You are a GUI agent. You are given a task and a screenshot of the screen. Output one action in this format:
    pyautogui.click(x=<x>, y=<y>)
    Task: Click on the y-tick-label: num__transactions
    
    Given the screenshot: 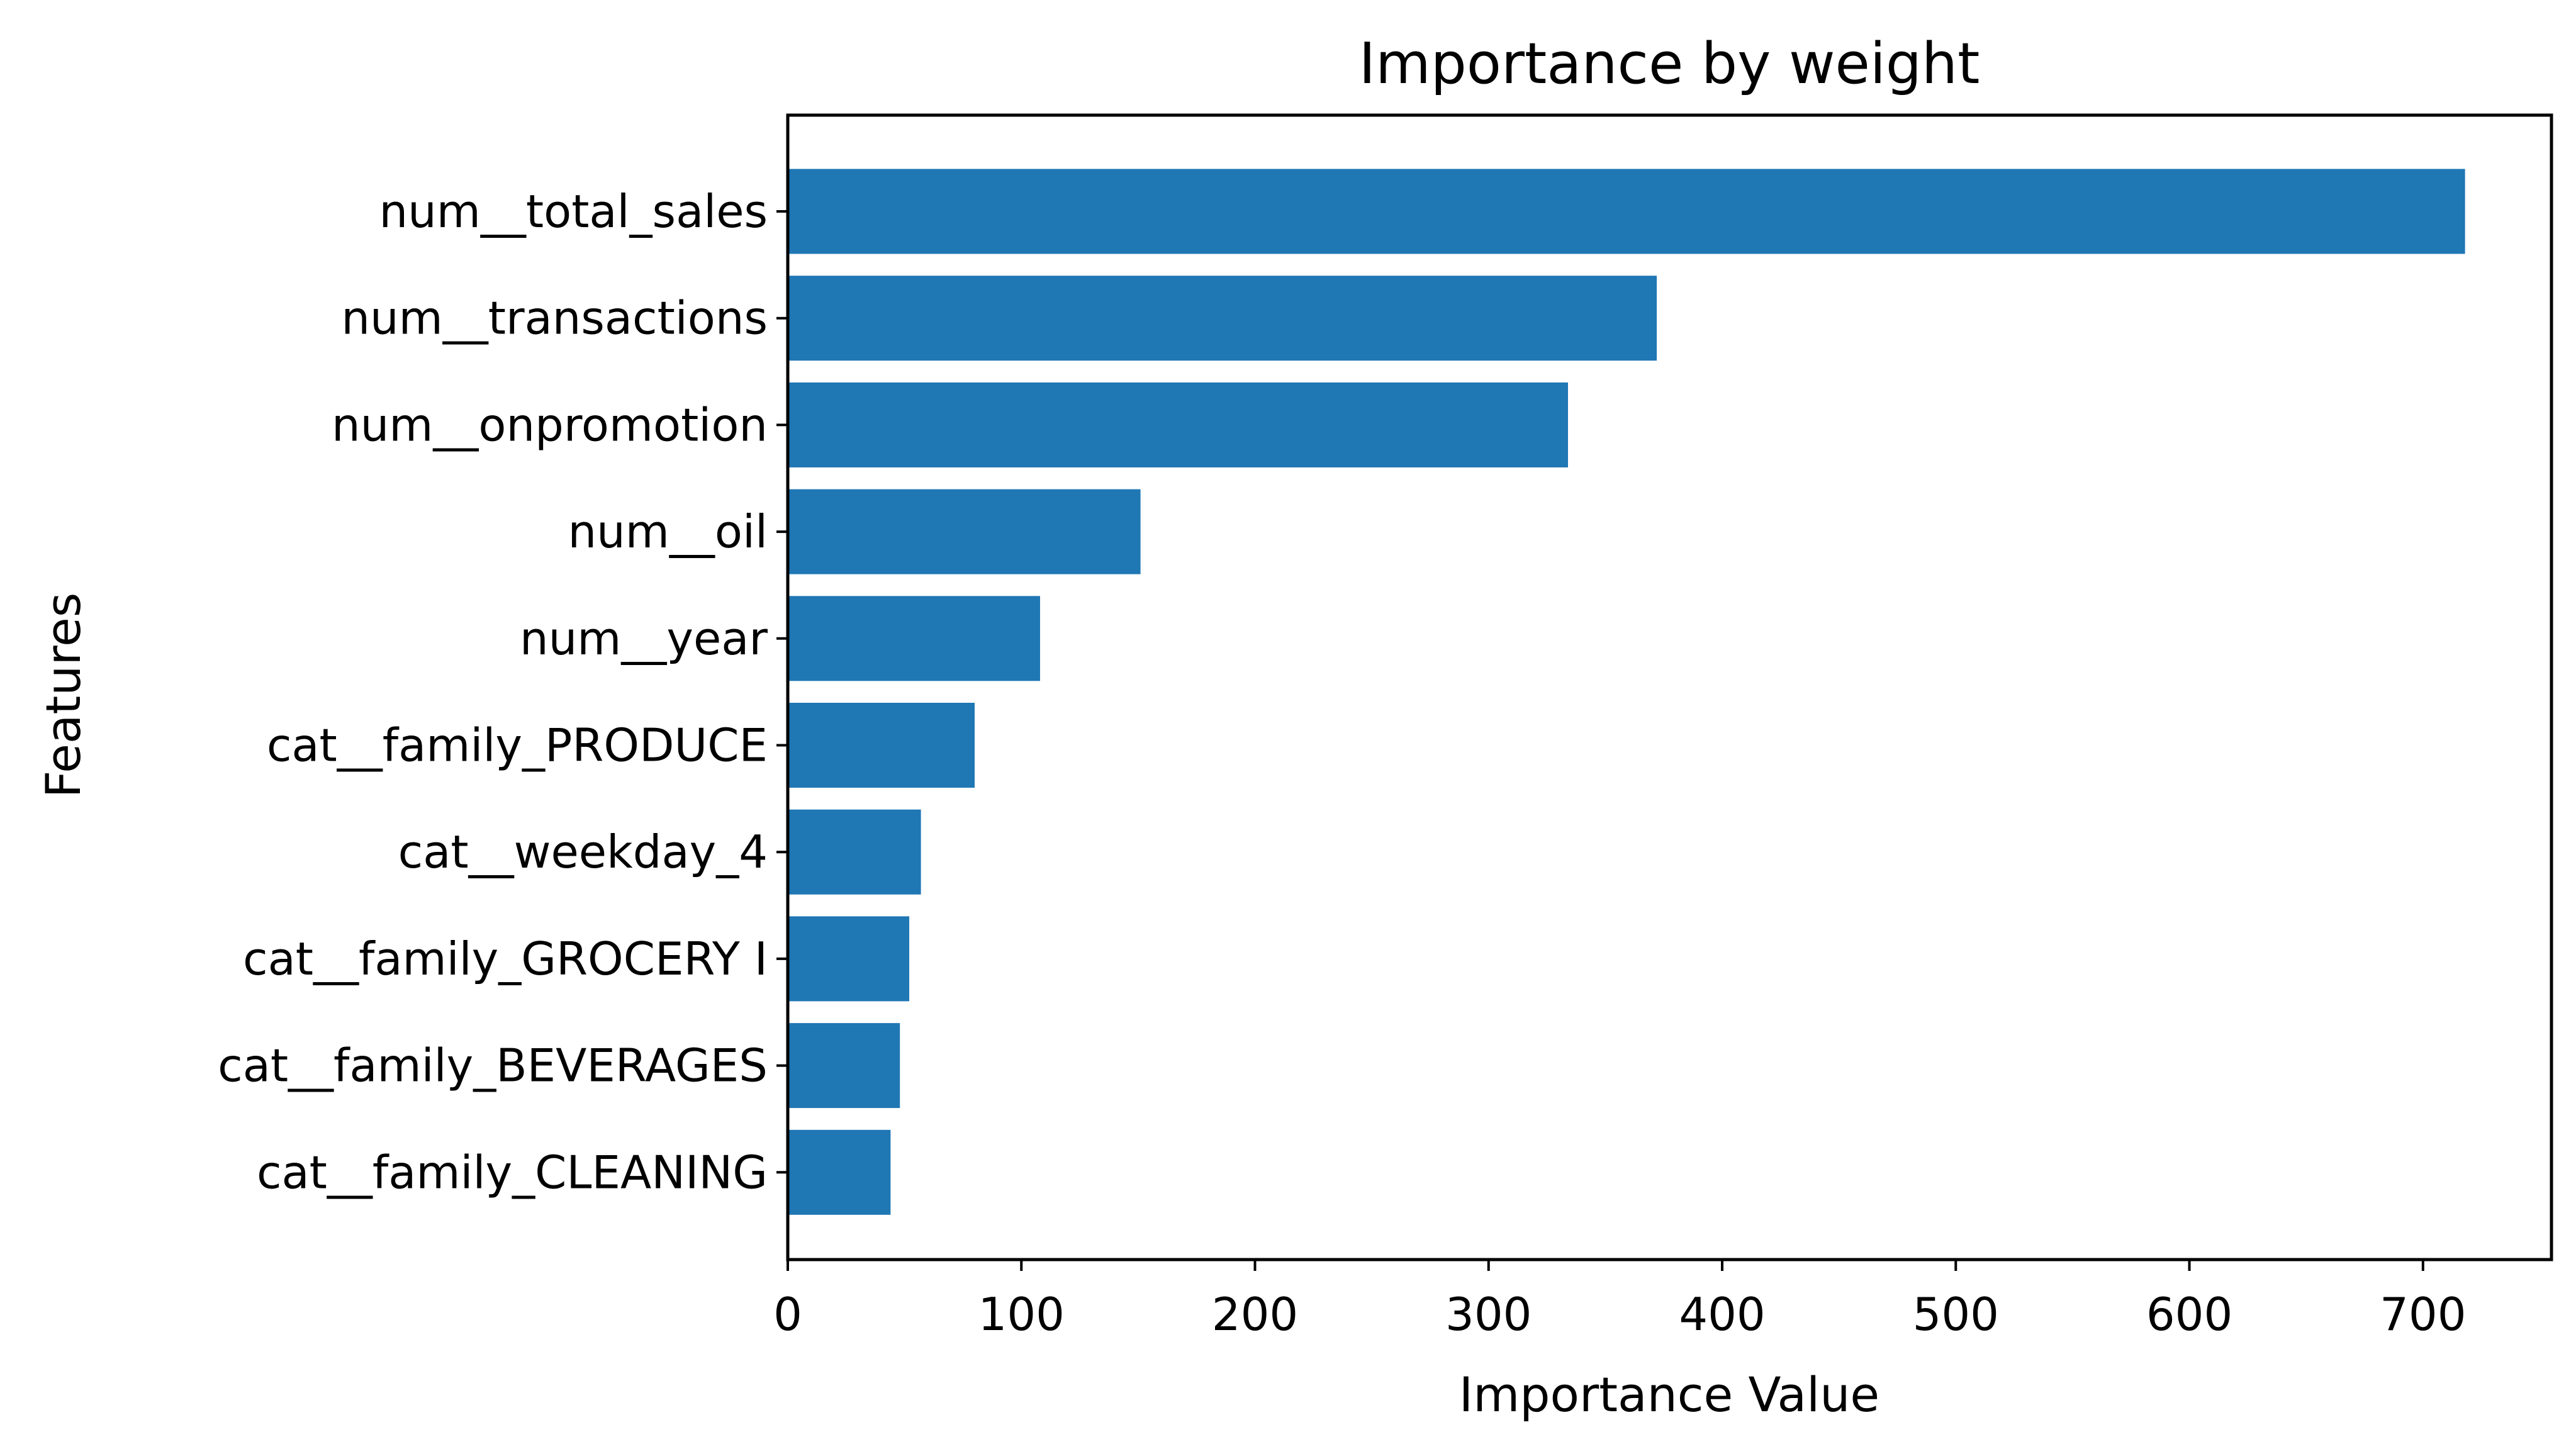 What is the action you would take?
    pyautogui.click(x=554, y=318)
    